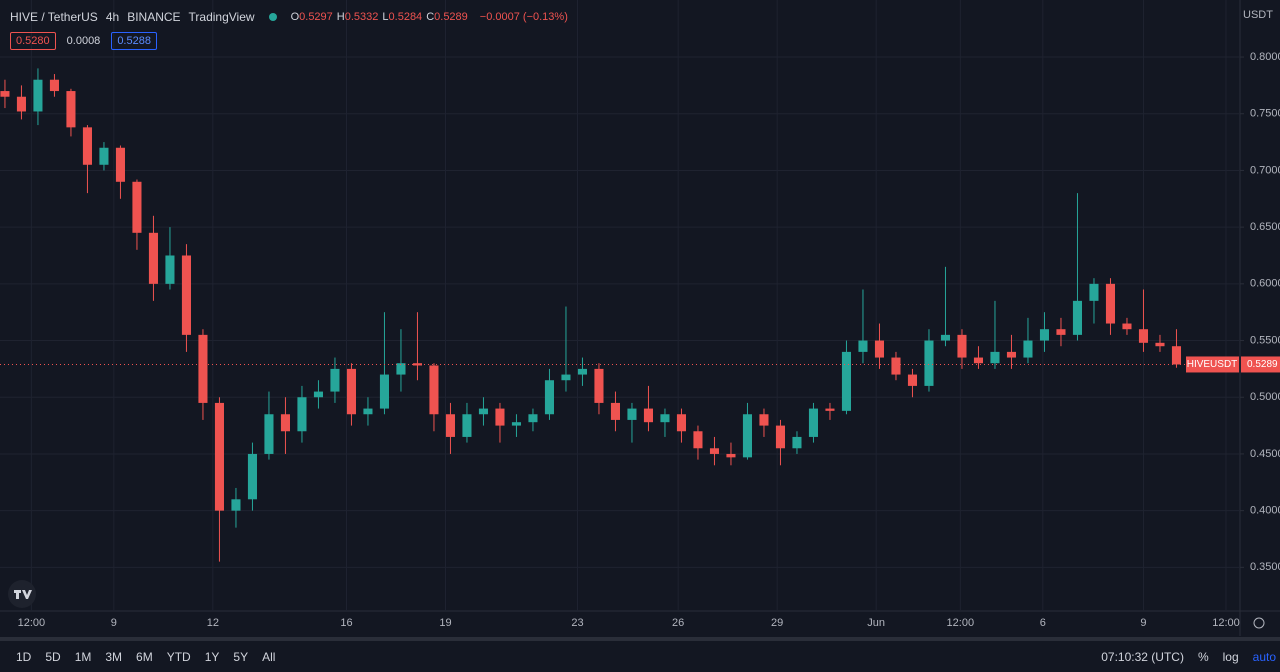 The height and width of the screenshot is (672, 1280). I want to click on symbol-label-bg, so click(1212, 364).